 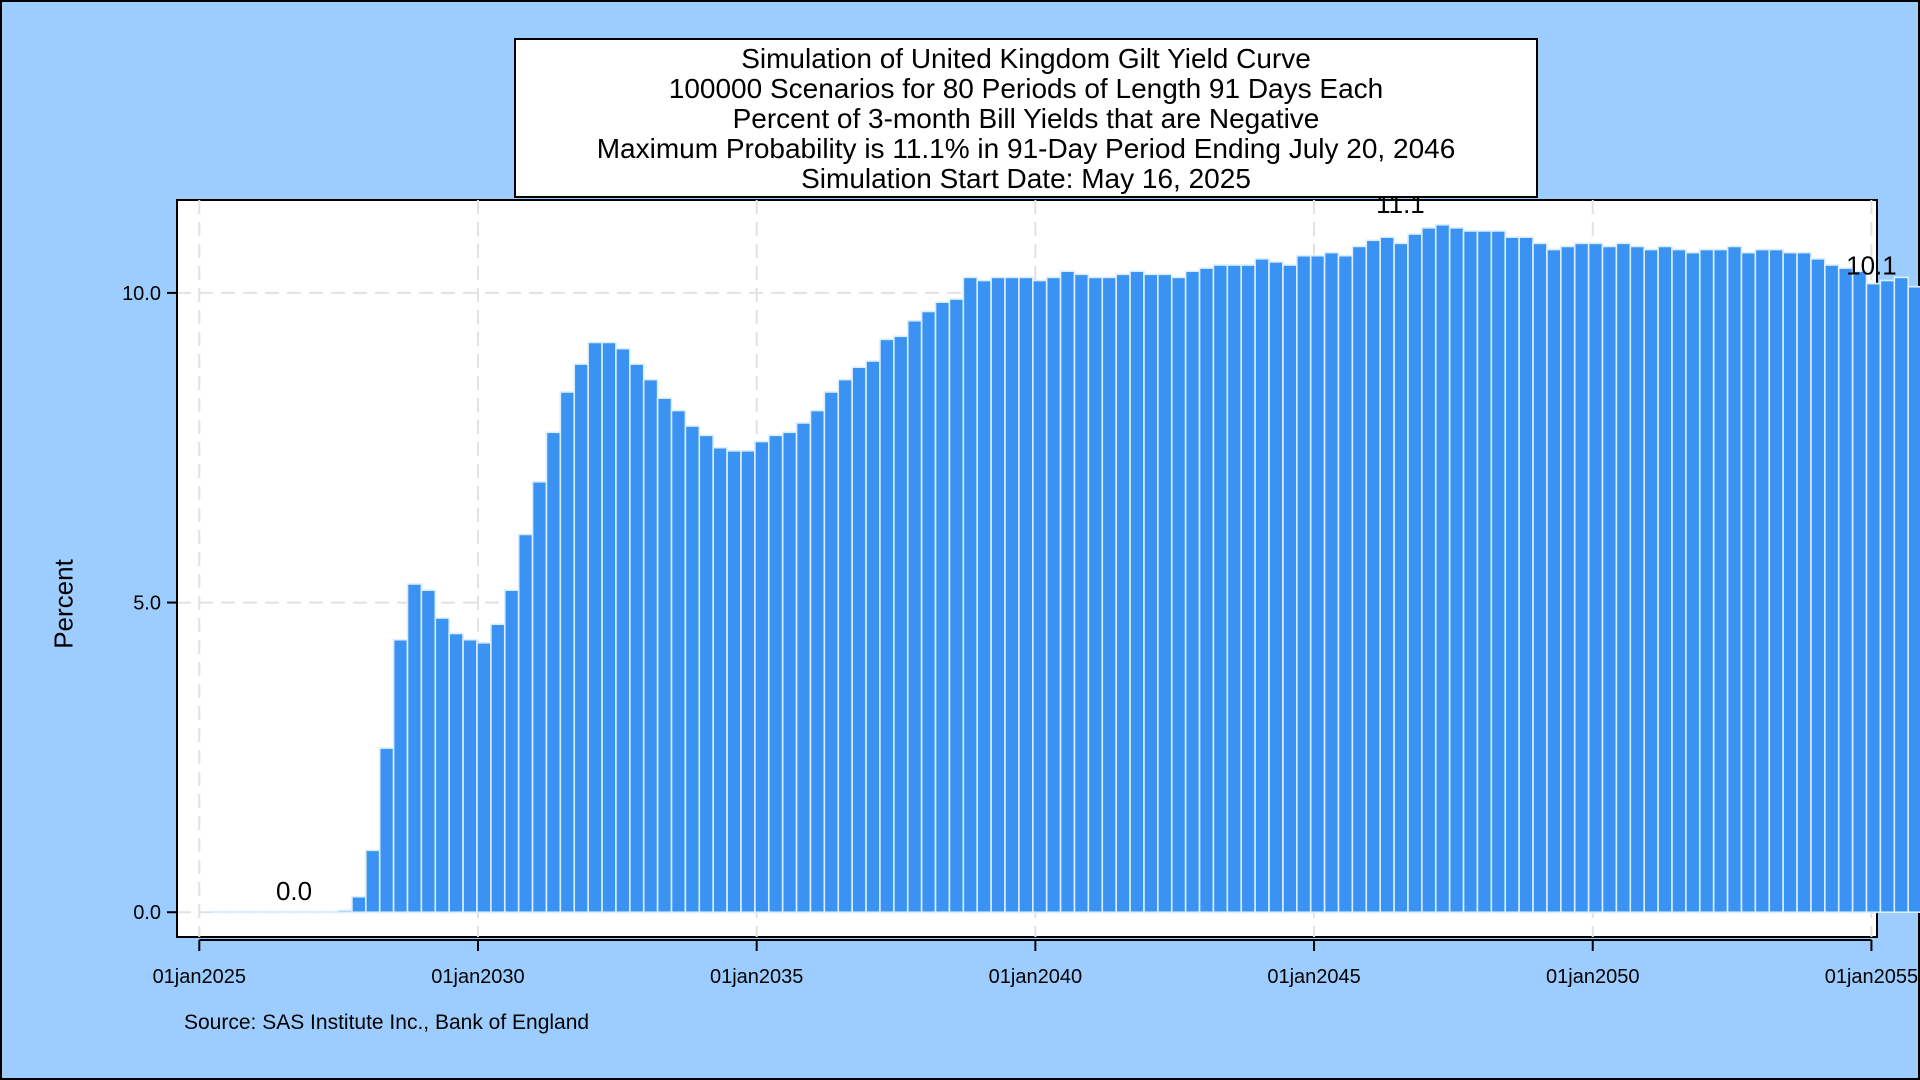 What do you see at coordinates (141, 294) in the screenshot?
I see `y-tick-label: 10.0` at bounding box center [141, 294].